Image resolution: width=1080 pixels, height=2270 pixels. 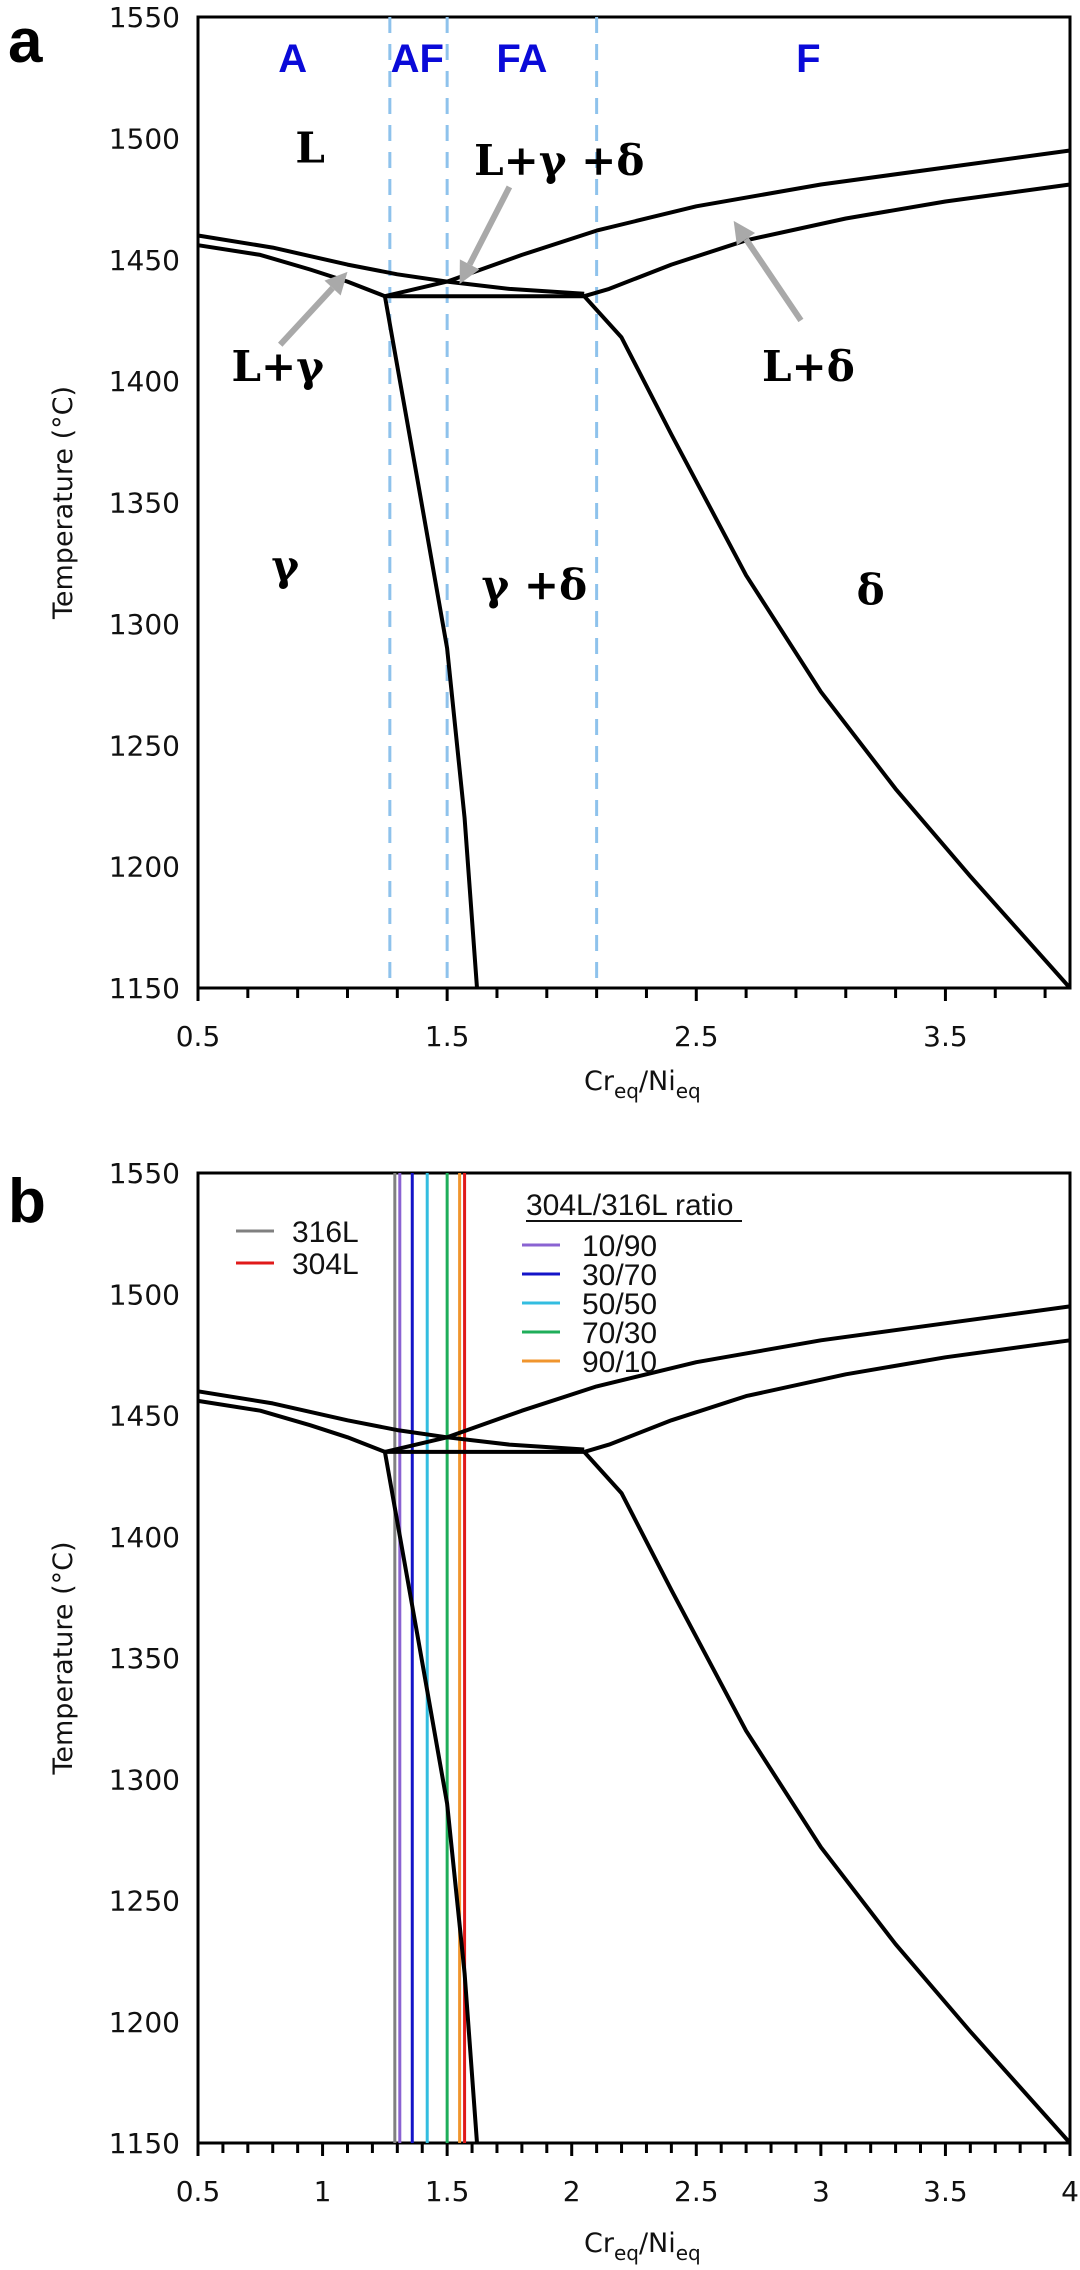 I want to click on phase-label: γ, so click(x=285, y=565).